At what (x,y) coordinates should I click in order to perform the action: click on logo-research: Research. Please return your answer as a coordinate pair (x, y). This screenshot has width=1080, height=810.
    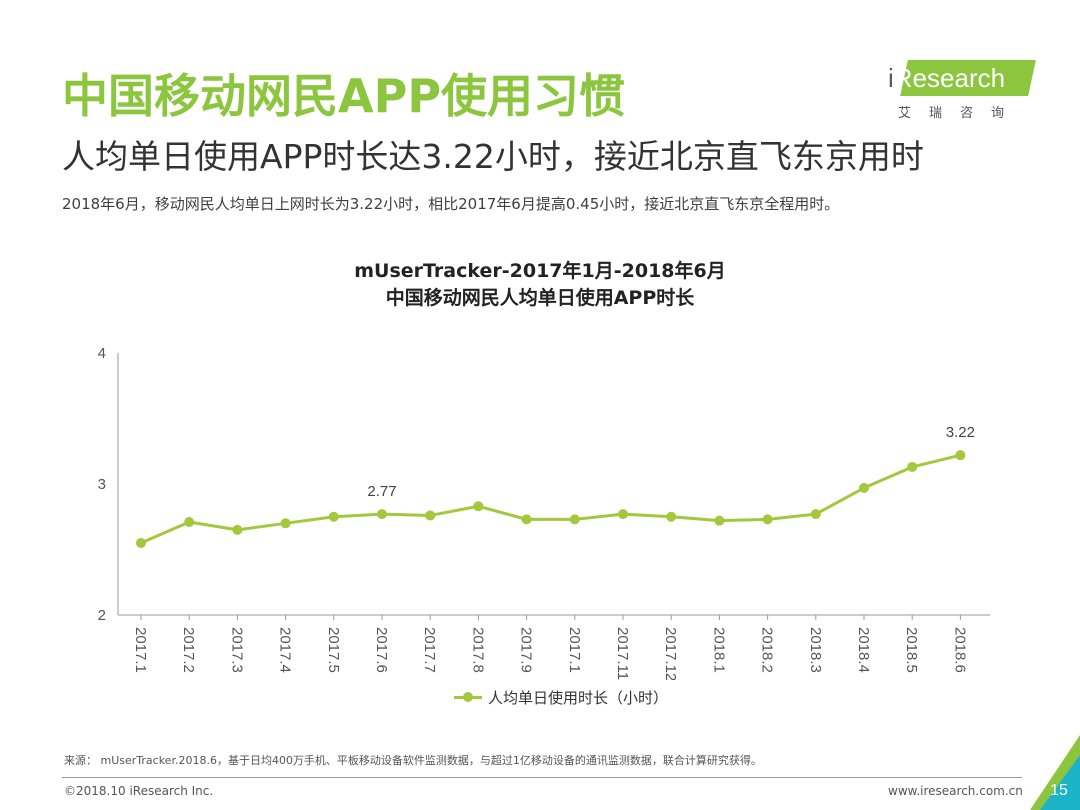
    Looking at the image, I should click on (949, 78).